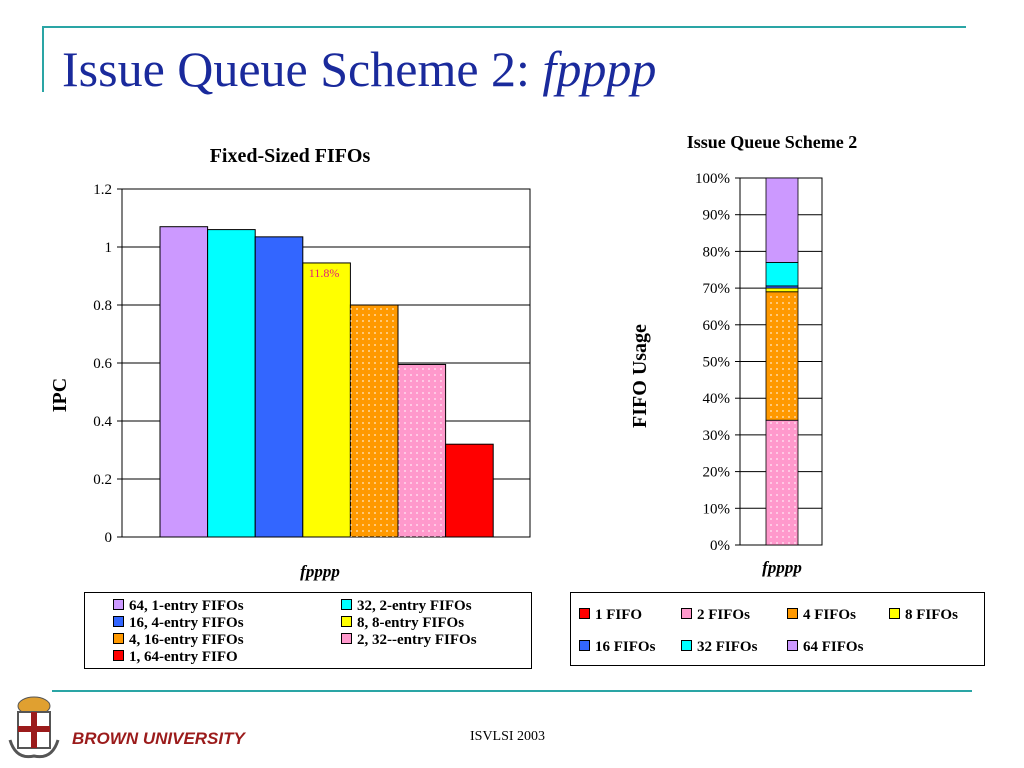 The image size is (1024, 768). I want to click on legend-item: 16, 4-entry FIFOs, so click(178, 623).